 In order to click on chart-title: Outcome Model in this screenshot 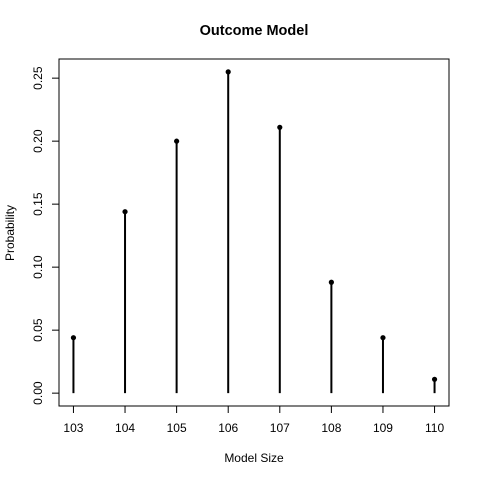, I will do `click(254, 31)`.